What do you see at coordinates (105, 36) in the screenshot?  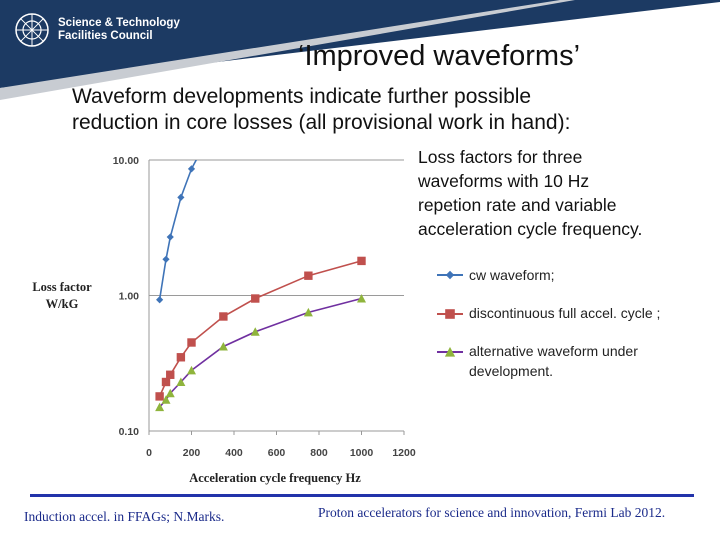 I see `org-name-line2: Facilities Council` at bounding box center [105, 36].